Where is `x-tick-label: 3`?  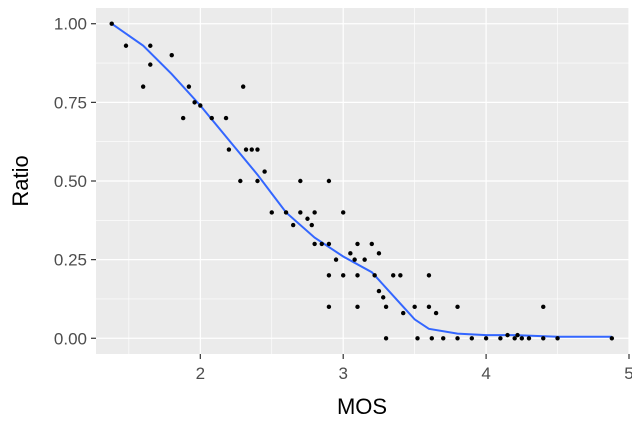 x-tick-label: 3 is located at coordinates (342, 373).